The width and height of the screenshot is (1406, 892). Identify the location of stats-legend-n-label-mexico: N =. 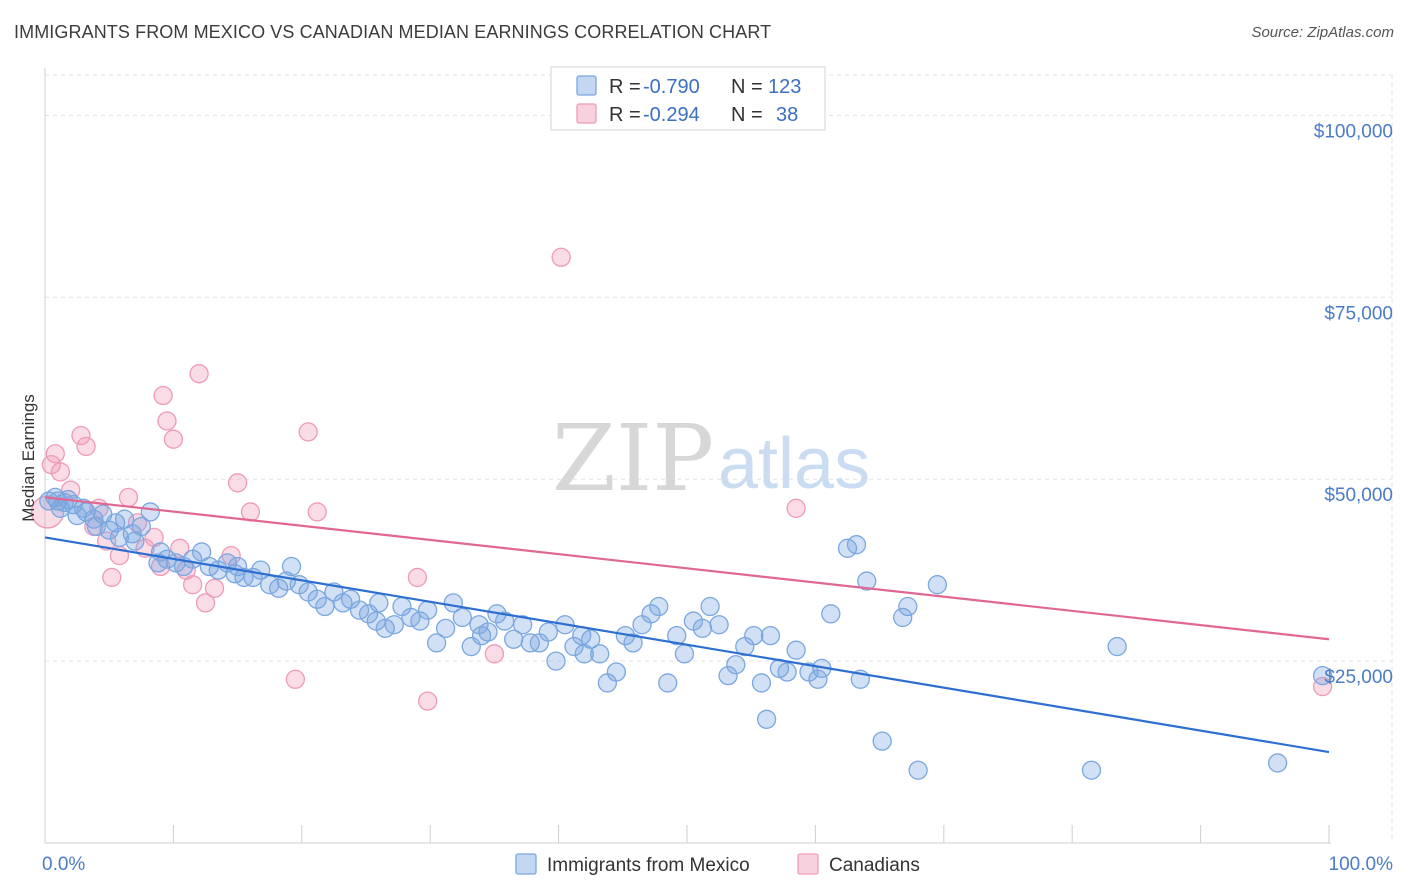
(747, 87).